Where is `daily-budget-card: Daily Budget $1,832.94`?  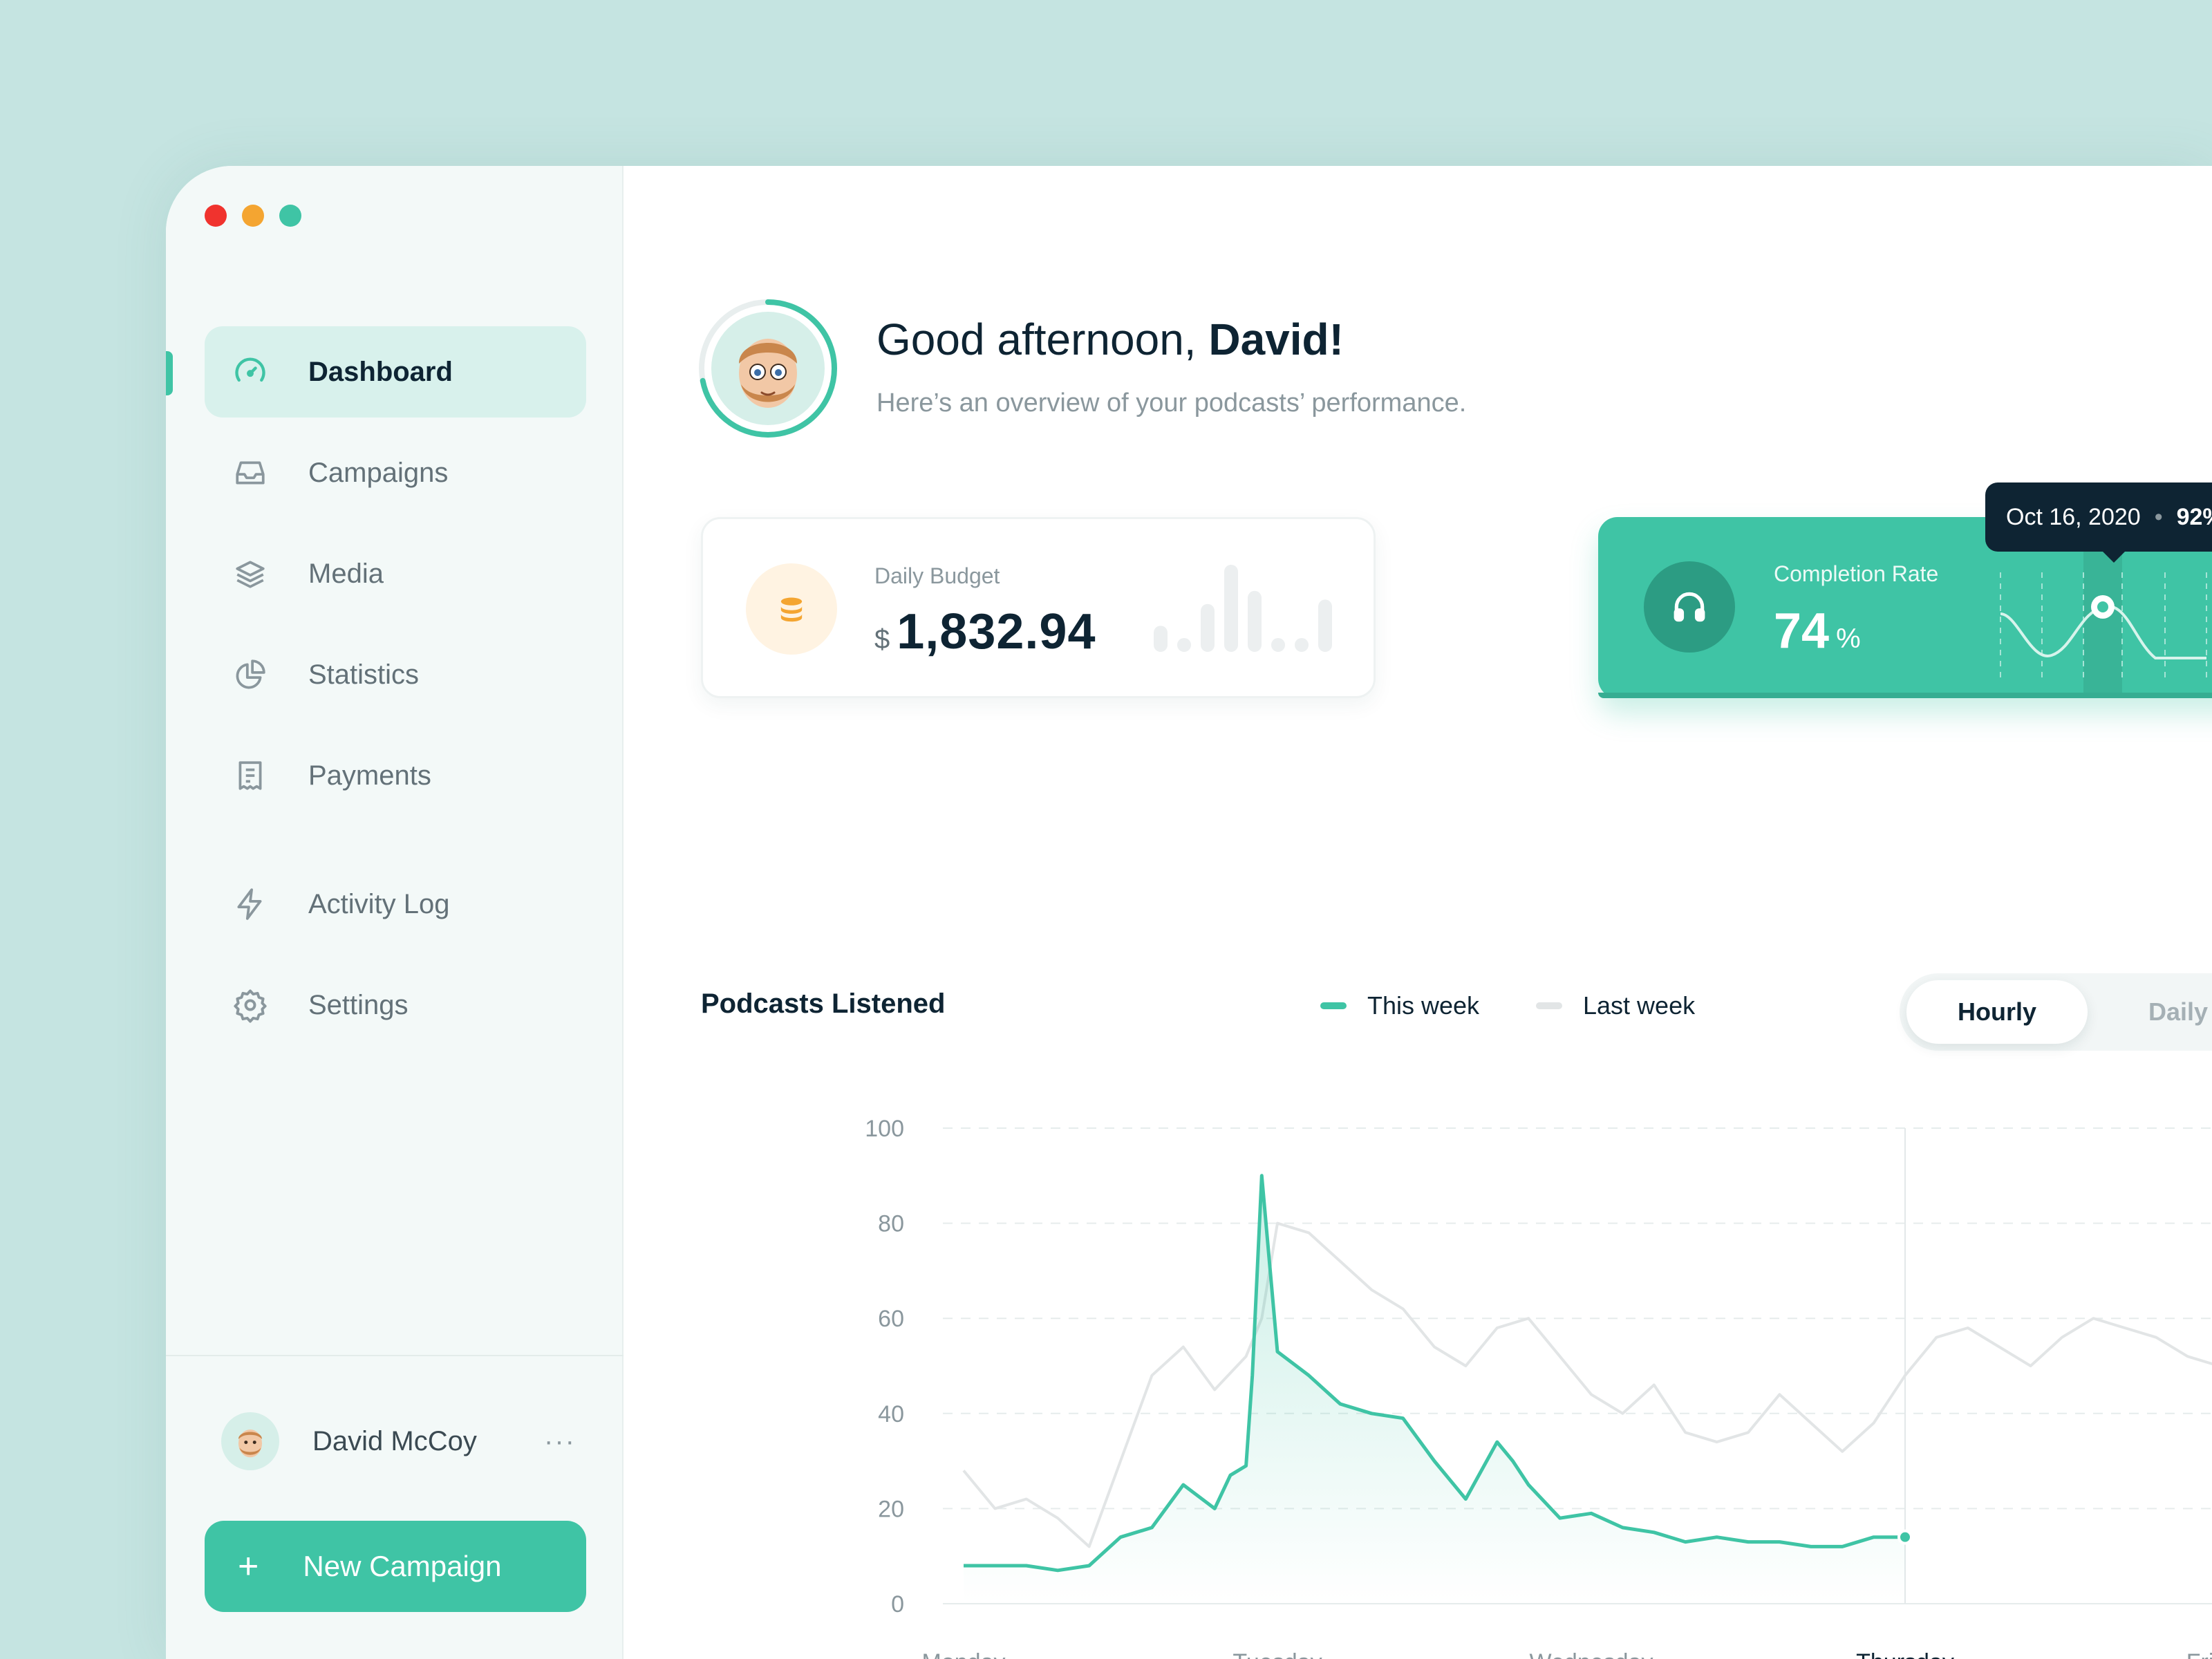 daily-budget-card: Daily Budget $1,832.94 is located at coordinates (1038, 607).